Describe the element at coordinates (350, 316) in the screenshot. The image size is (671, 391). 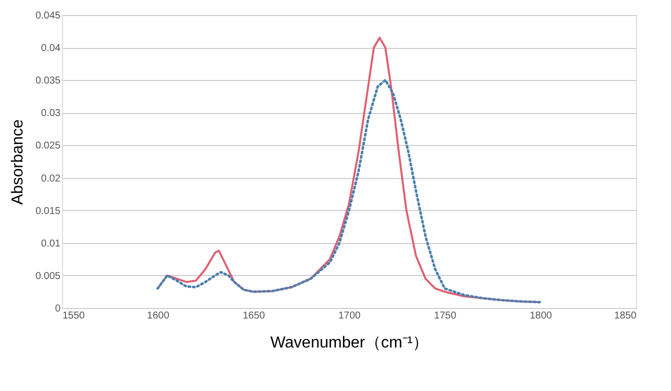
I see `x-tick-label: 1700` at that location.